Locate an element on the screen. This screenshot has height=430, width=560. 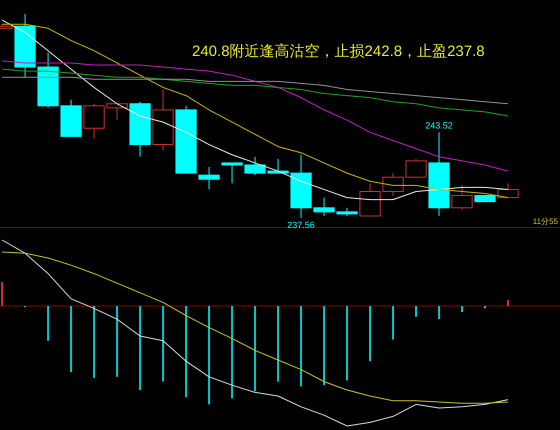
annotation: 243.52 is located at coordinates (439, 125).